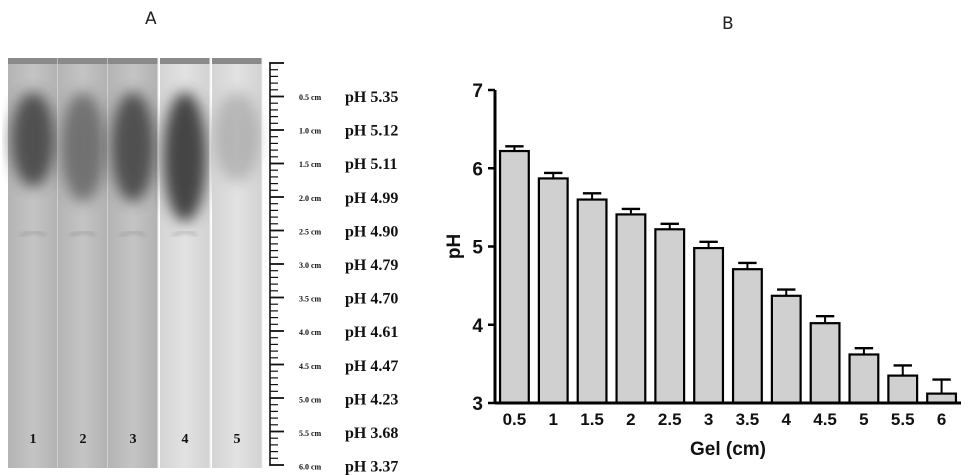 The height and width of the screenshot is (475, 971). What do you see at coordinates (310, 366) in the screenshot?
I see `marker-cm-label: 4.5 cm` at bounding box center [310, 366].